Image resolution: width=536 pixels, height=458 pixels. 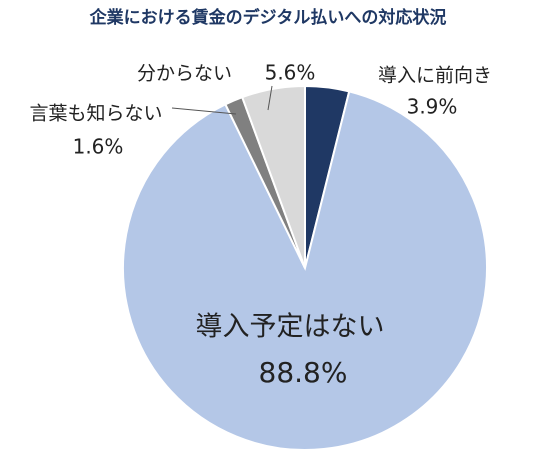 What do you see at coordinates (432, 107) in the screenshot?
I see `value-label: 3.9%` at bounding box center [432, 107].